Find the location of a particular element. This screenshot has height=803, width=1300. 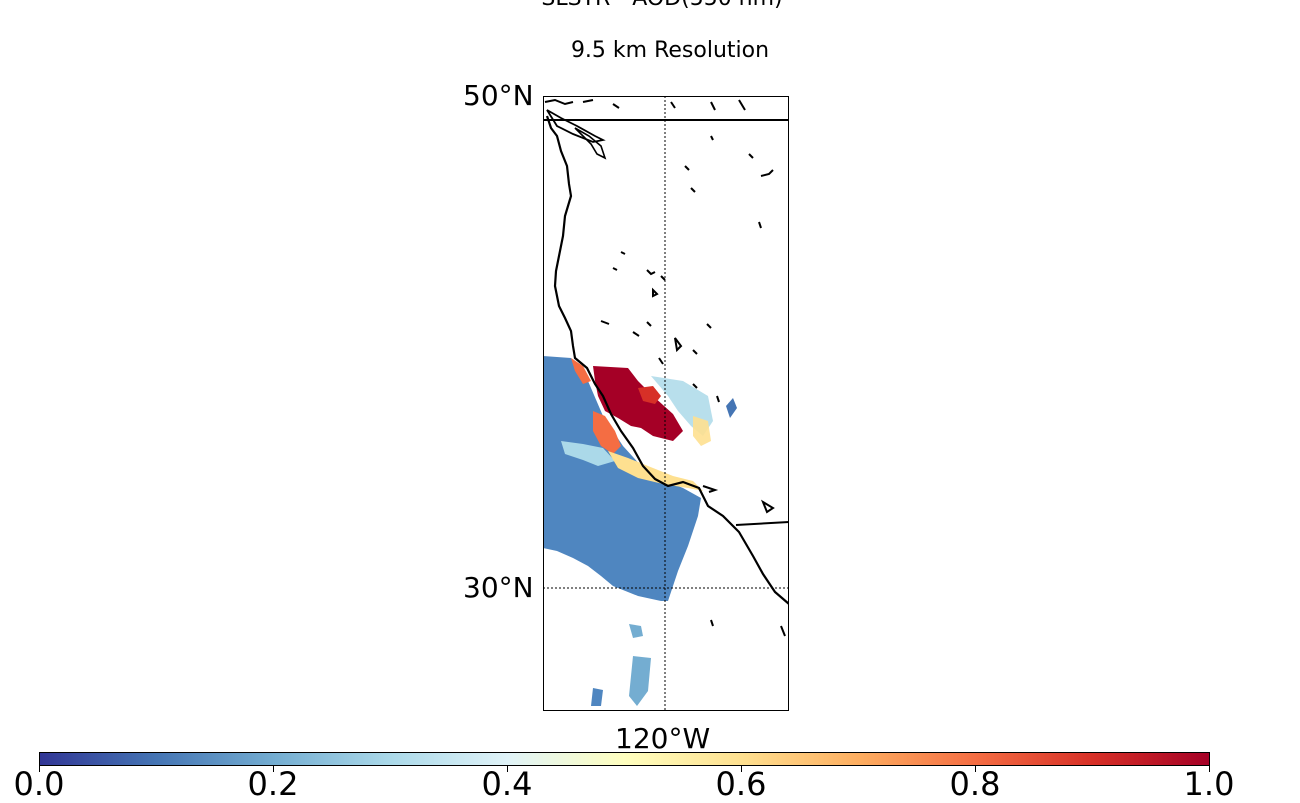

longitude-label-120w: 120°W is located at coordinates (663, 738).